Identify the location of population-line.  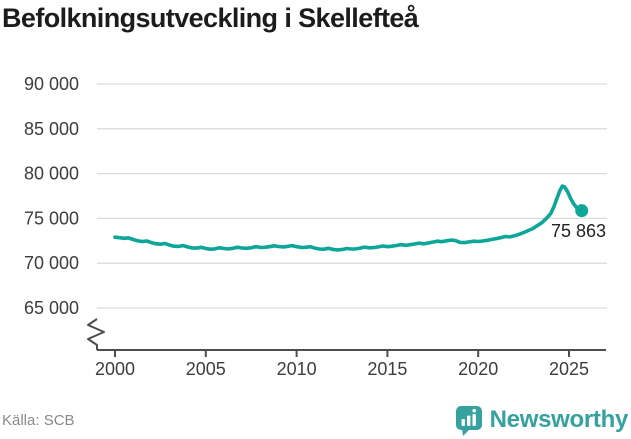
(348, 218).